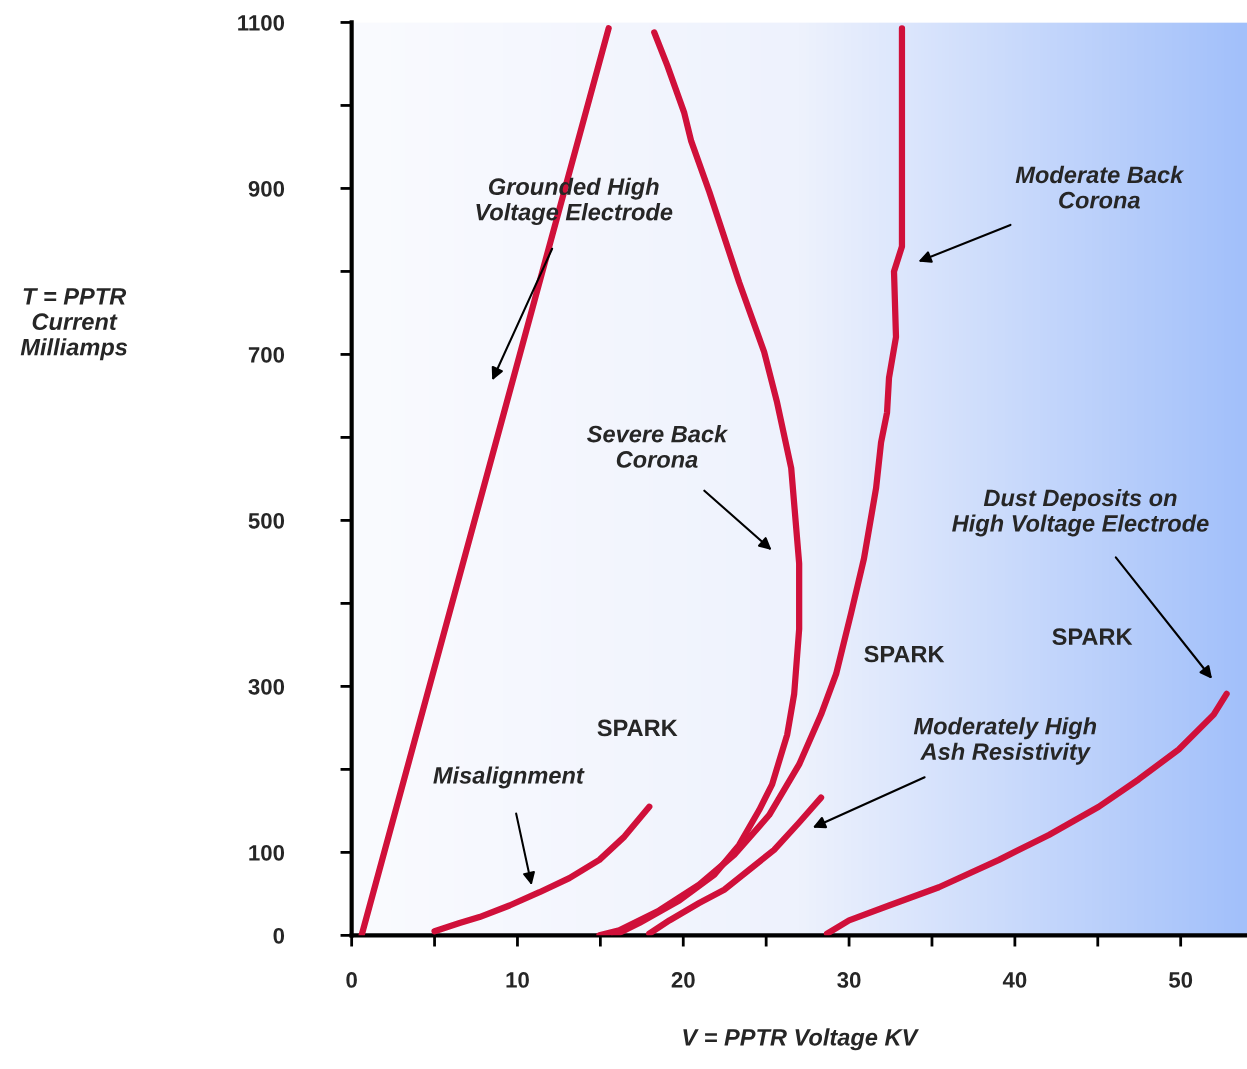  Describe the element at coordinates (1100, 187) in the screenshot. I see `annotation: Moderate Back Corona` at that location.